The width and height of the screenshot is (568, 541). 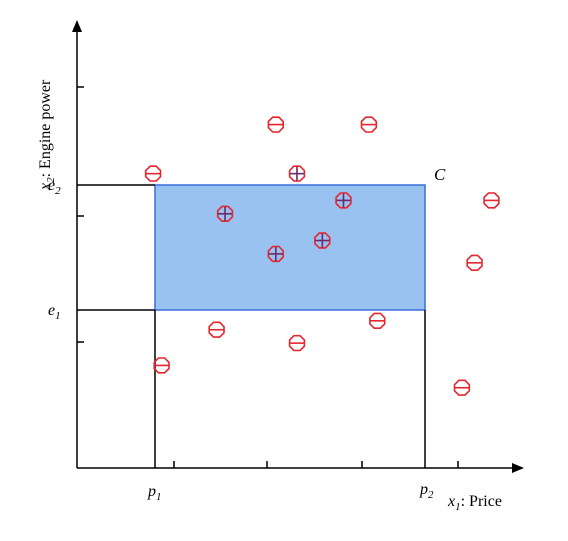 I want to click on p1-letter: p, so click(x=151, y=491).